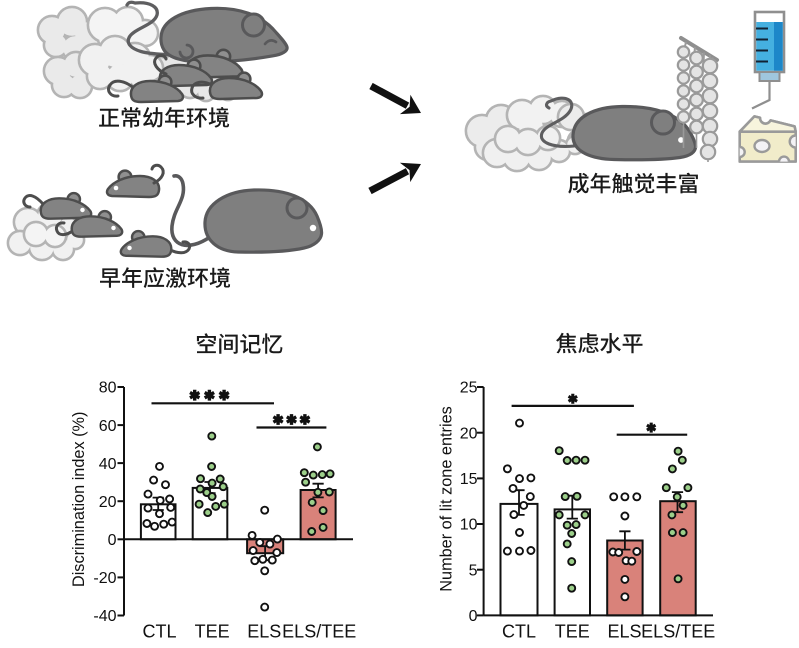 The image size is (799, 648). What do you see at coordinates (108, 426) in the screenshot?
I see `svg-text: 60` at bounding box center [108, 426].